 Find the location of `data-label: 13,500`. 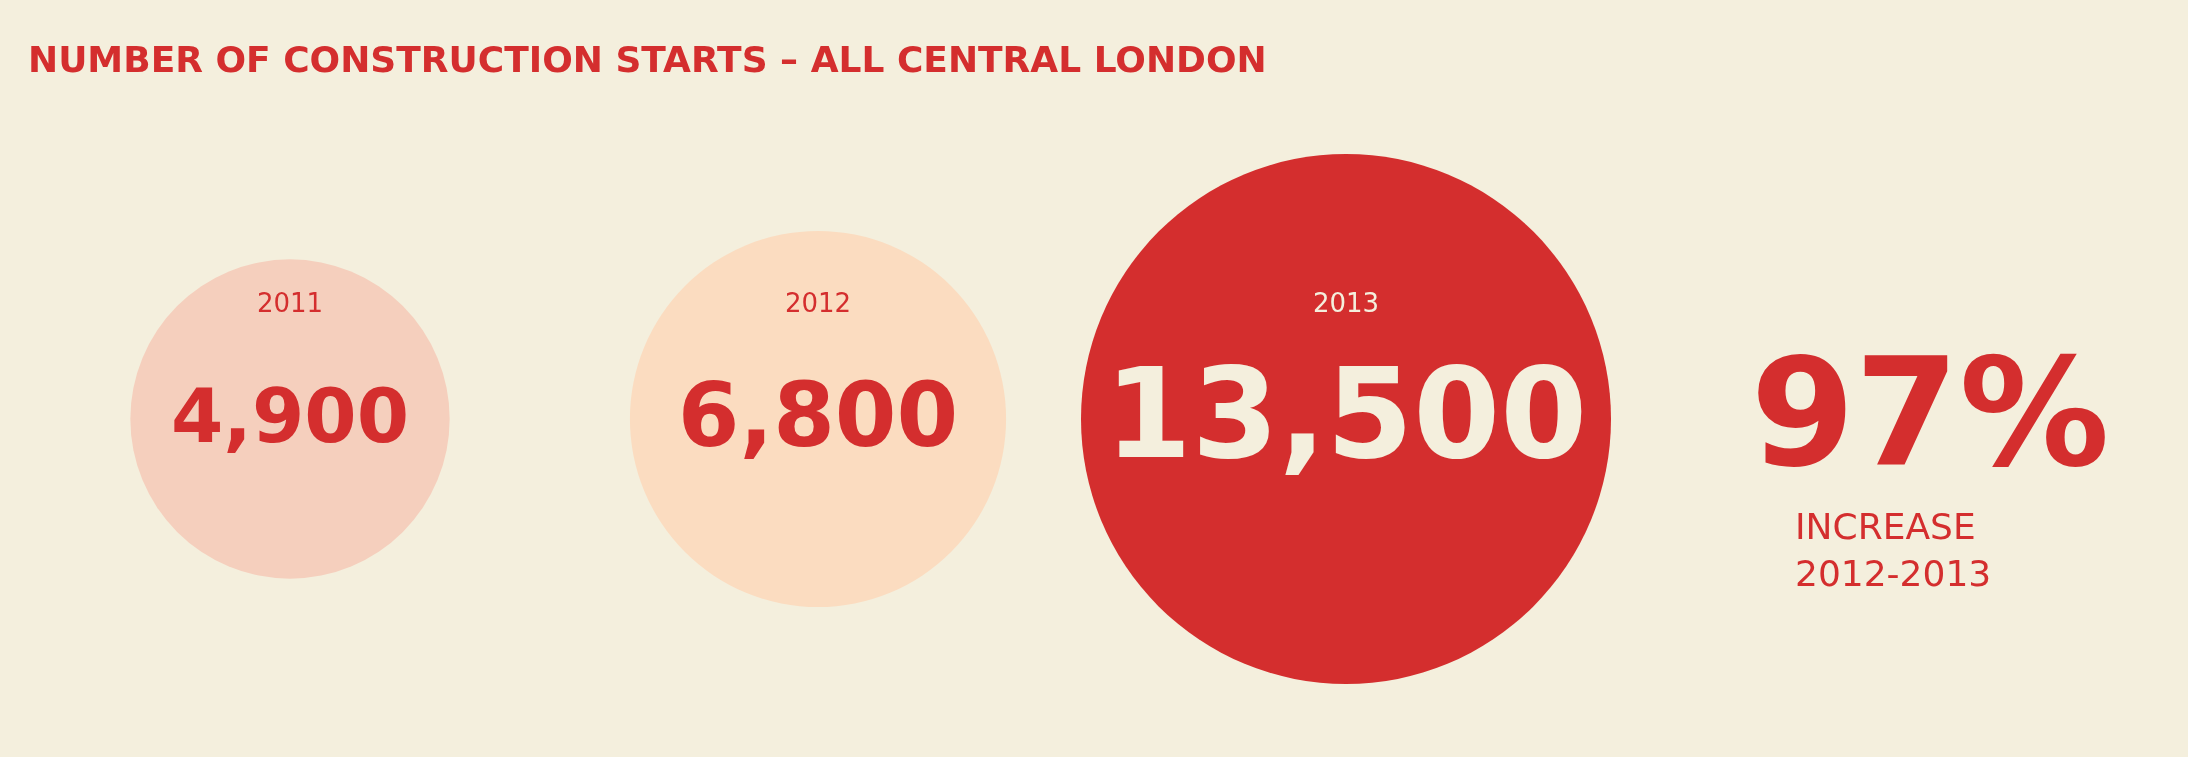

data-label: 13,500 is located at coordinates (1346, 413).